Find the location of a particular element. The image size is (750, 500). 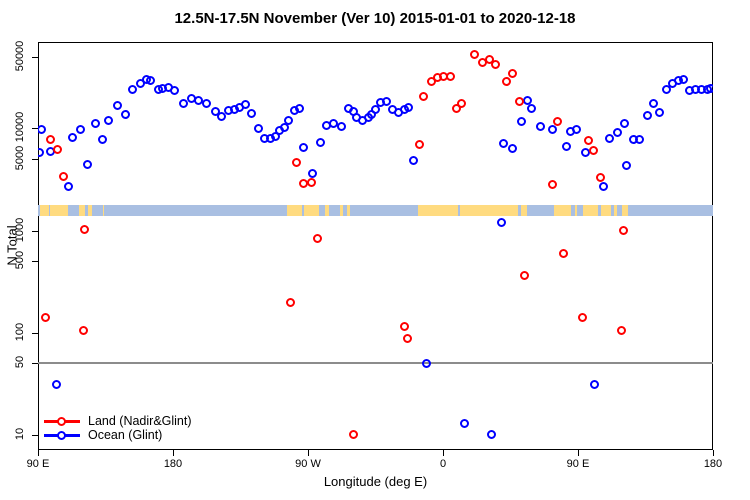

y-tick-label: 50000 is located at coordinates (20, 56).